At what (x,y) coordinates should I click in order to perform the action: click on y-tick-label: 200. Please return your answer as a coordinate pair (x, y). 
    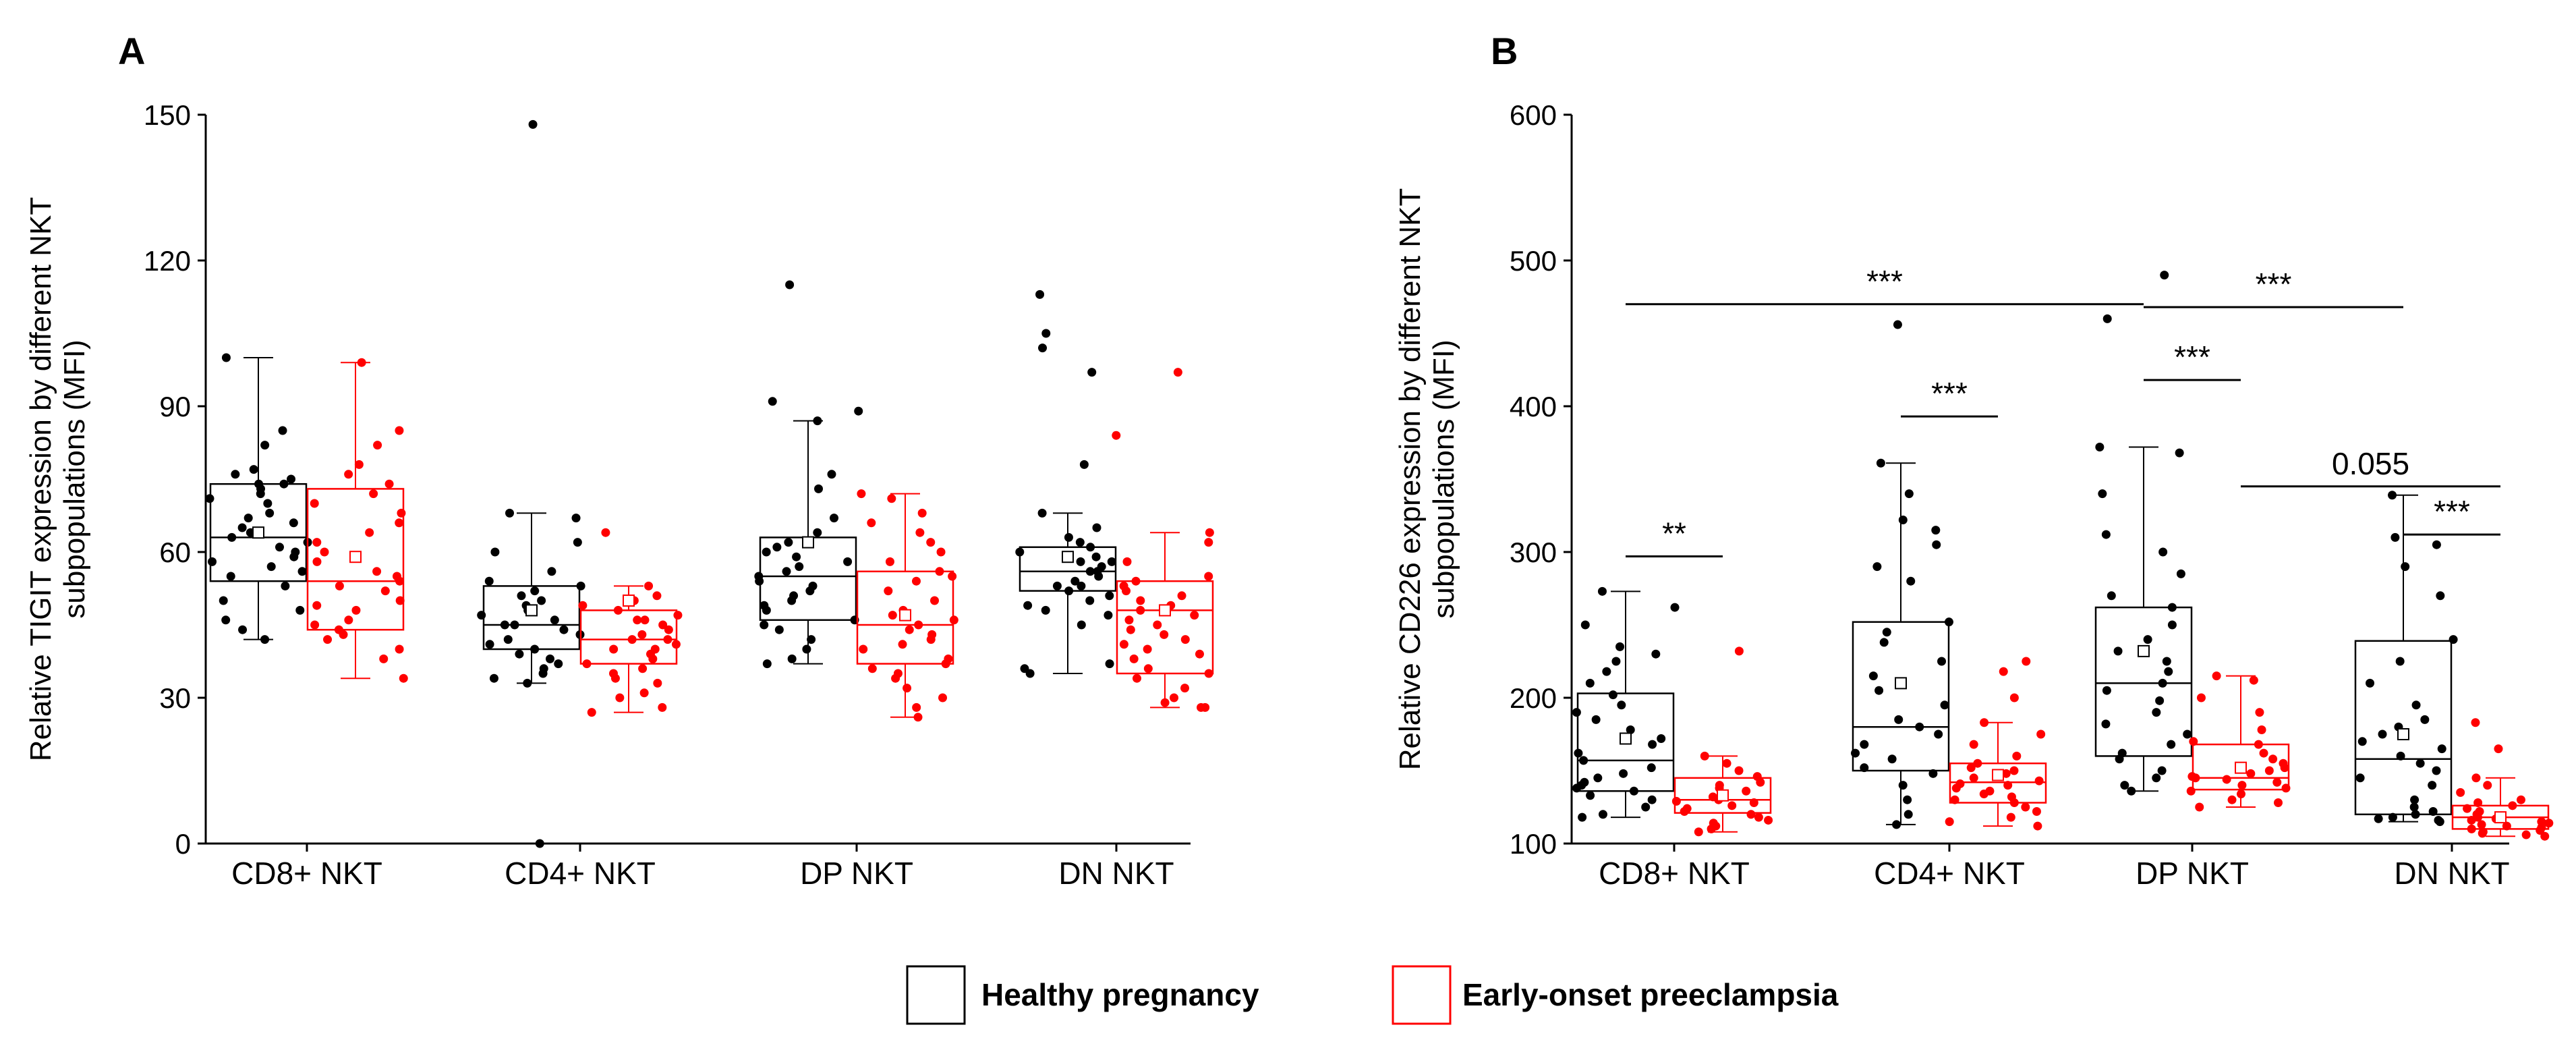
    Looking at the image, I should click on (1533, 698).